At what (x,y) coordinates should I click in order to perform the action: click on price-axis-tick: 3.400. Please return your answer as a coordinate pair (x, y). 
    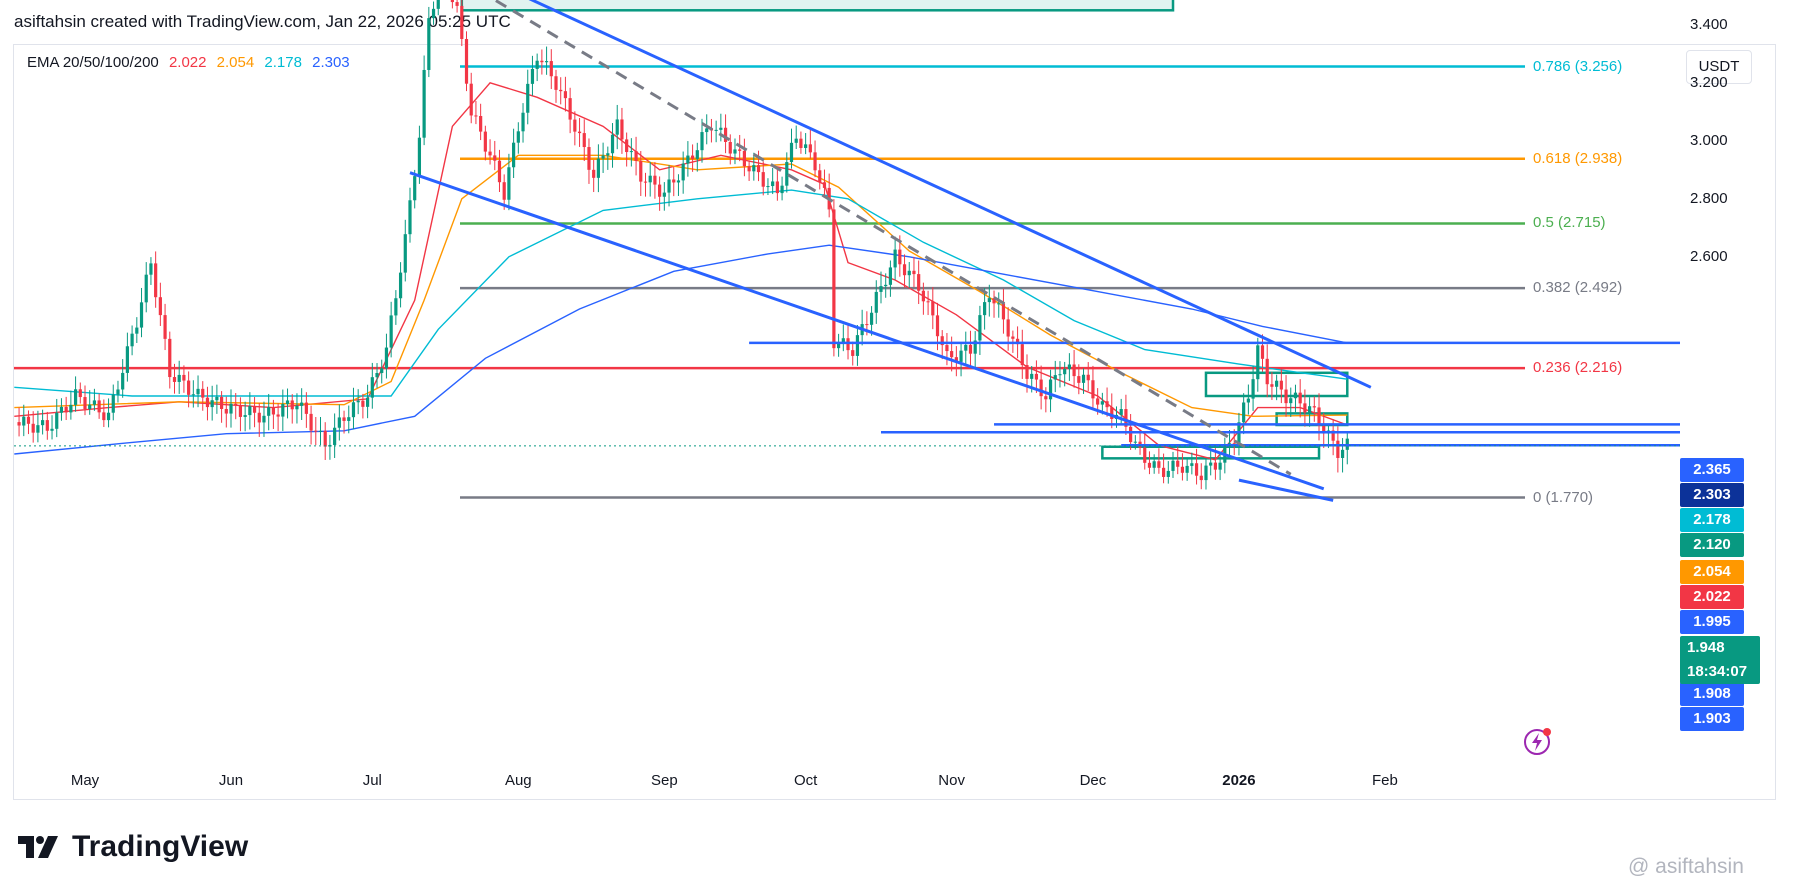
    Looking at the image, I should click on (1709, 24).